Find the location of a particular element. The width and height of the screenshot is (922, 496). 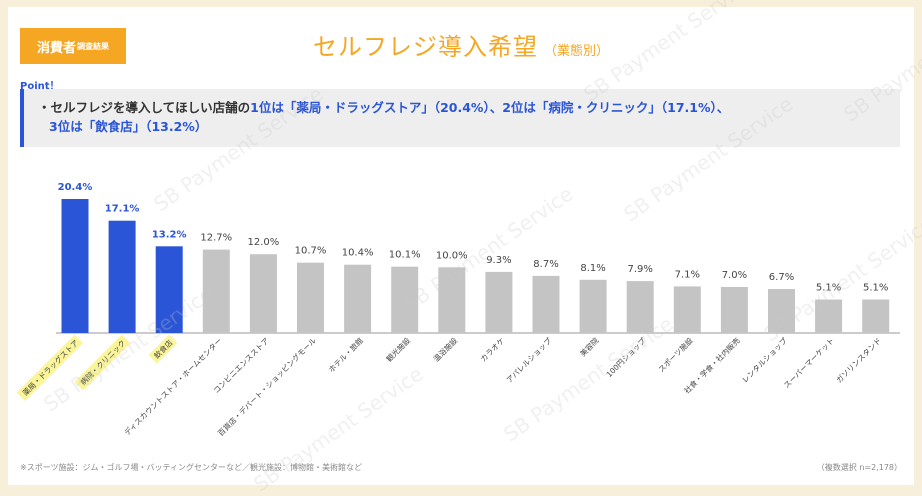

category-label-group-14: スポーツ施設 is located at coordinates (675, 354).